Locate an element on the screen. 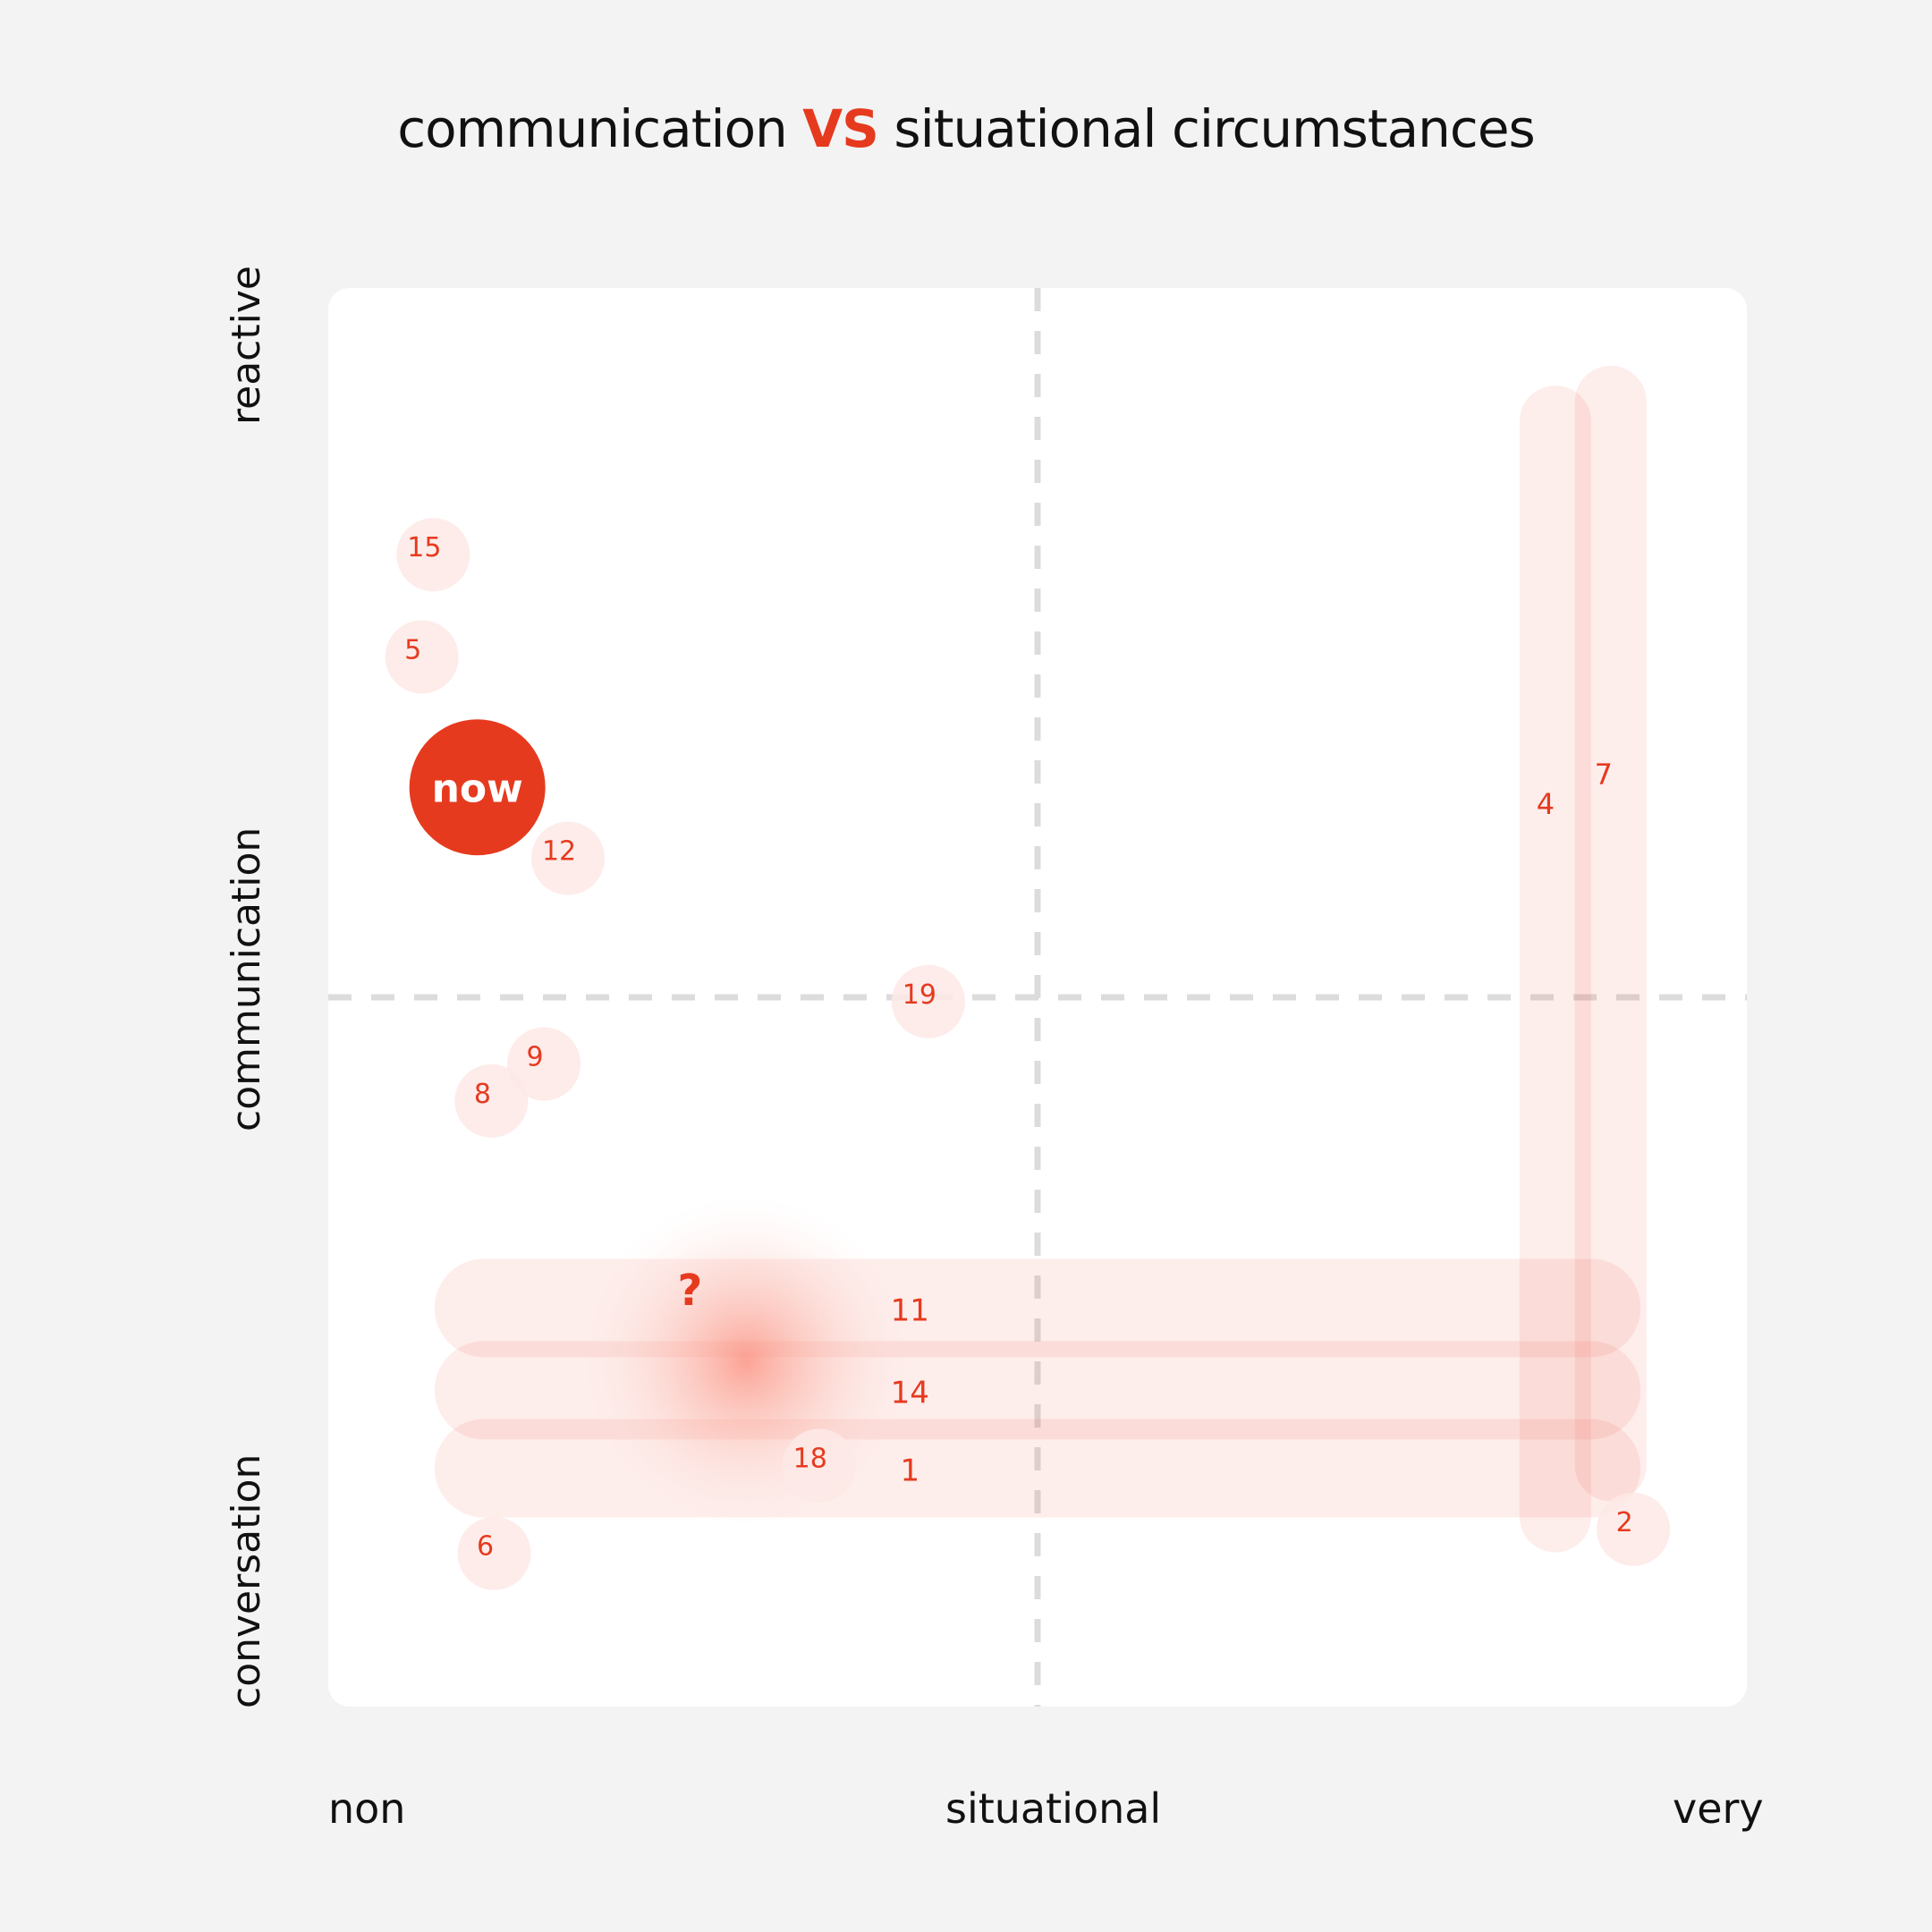 This screenshot has width=1932, height=1932. y-label-reactive: reactive is located at coordinates (246, 345).